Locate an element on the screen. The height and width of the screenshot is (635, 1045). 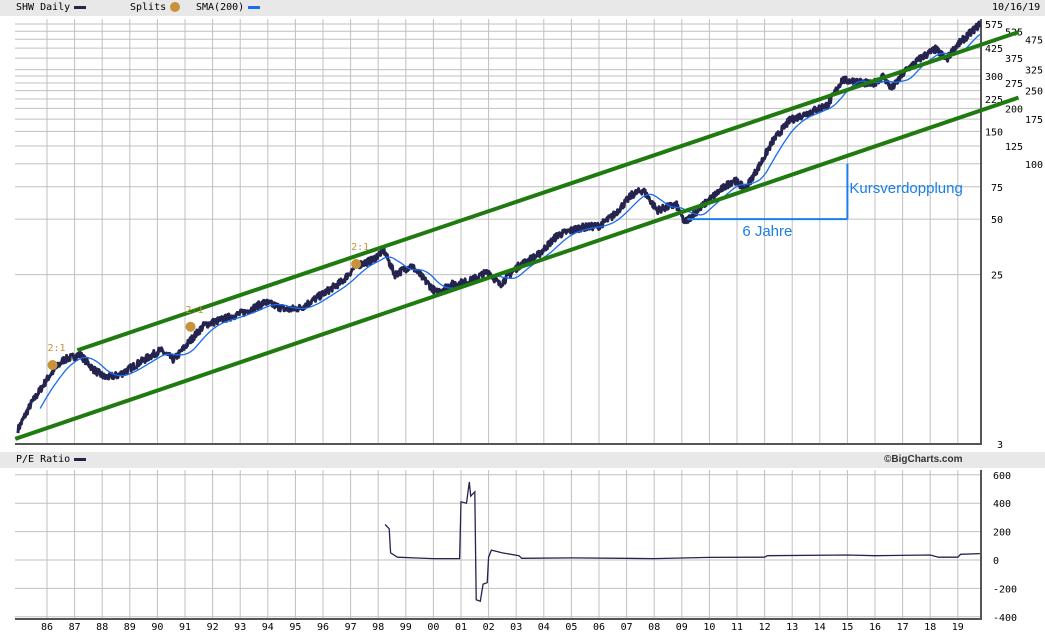
x-tick-label: 97 is located at coordinates (351, 627).